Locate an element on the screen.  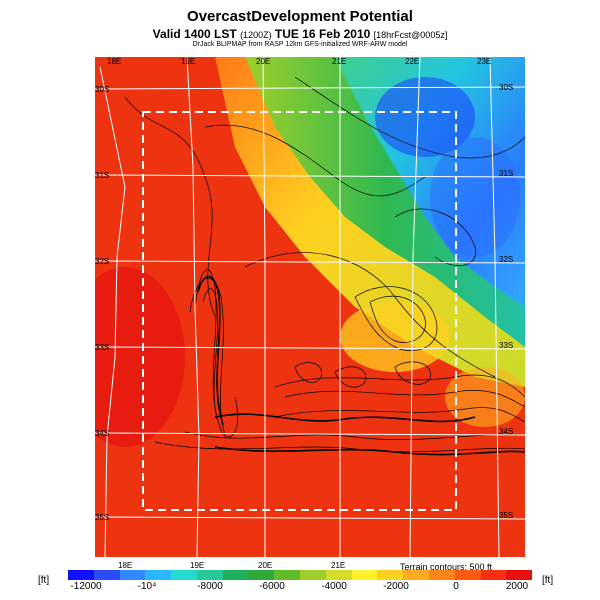
colorbar-tick: 0 is located at coordinates (456, 586).